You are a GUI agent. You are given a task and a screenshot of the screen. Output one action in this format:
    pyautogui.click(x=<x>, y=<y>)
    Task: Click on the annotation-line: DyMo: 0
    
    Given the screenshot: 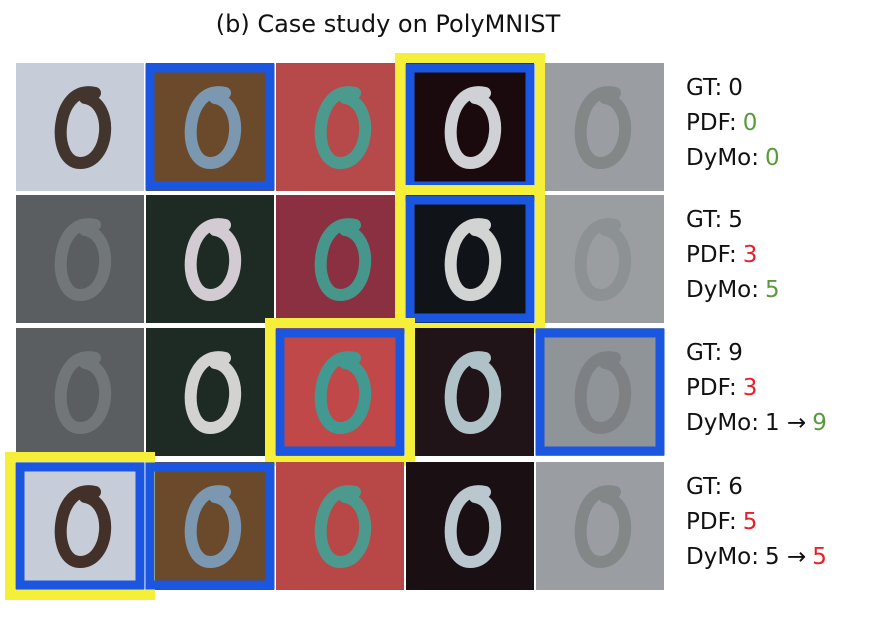 What is the action you would take?
    pyautogui.click(x=736, y=158)
    